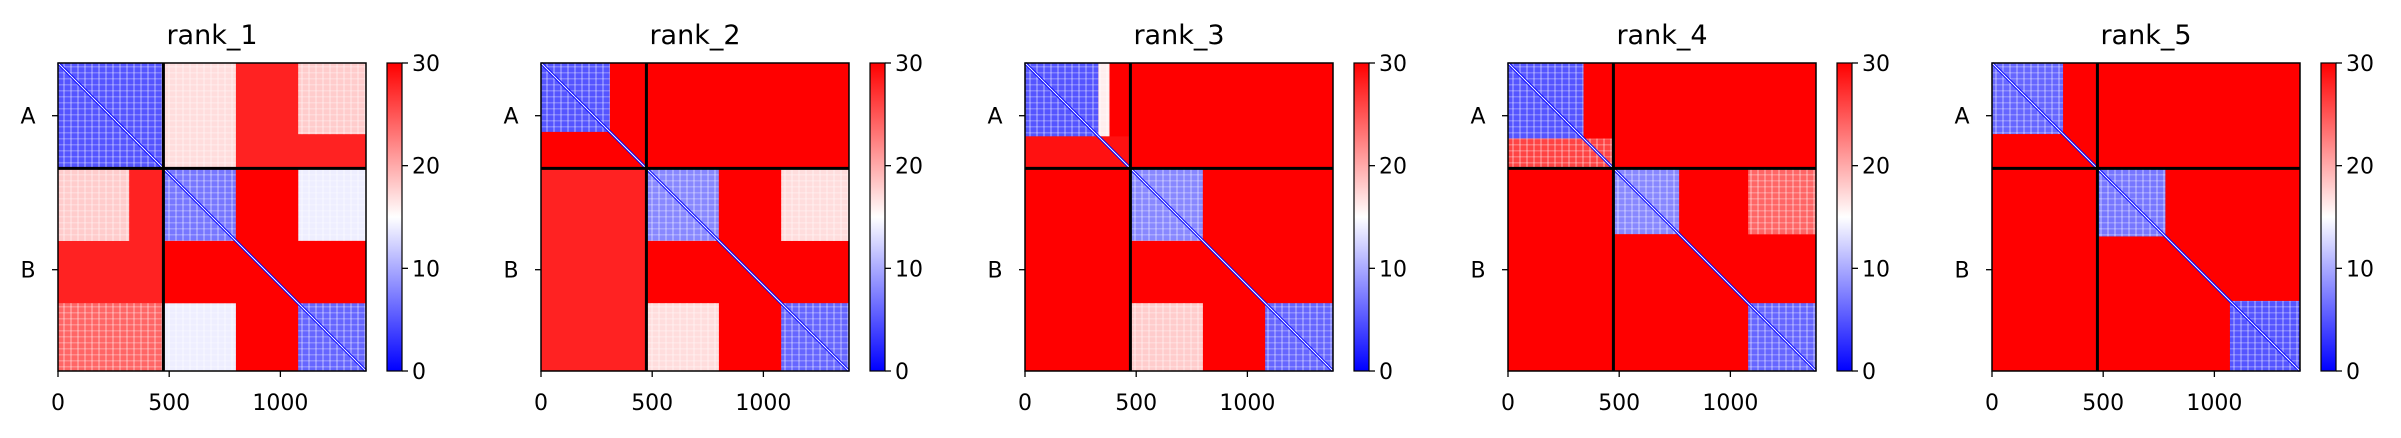 The image size is (2401, 438). Describe the element at coordinates (694, 35) in the screenshot. I see `panel-title: rank_2` at that location.